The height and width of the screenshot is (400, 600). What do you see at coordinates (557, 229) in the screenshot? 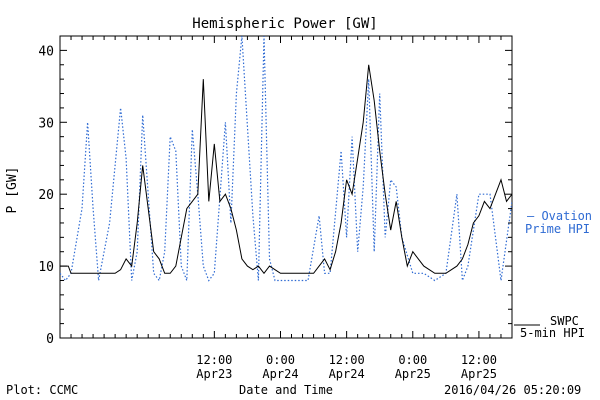
I see `legend-ovation-line2: Prime HPI` at bounding box center [557, 229].